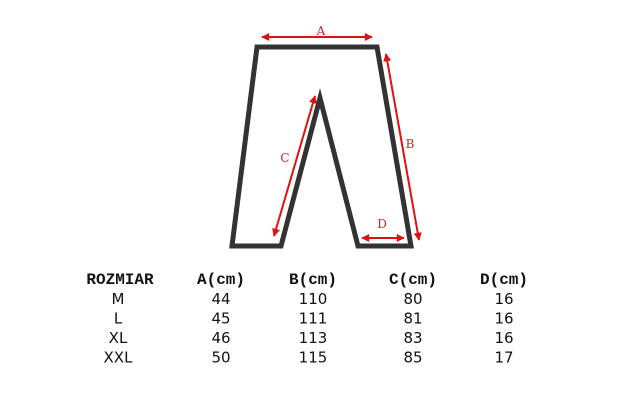  What do you see at coordinates (382, 224) in the screenshot?
I see `label-d: D` at bounding box center [382, 224].